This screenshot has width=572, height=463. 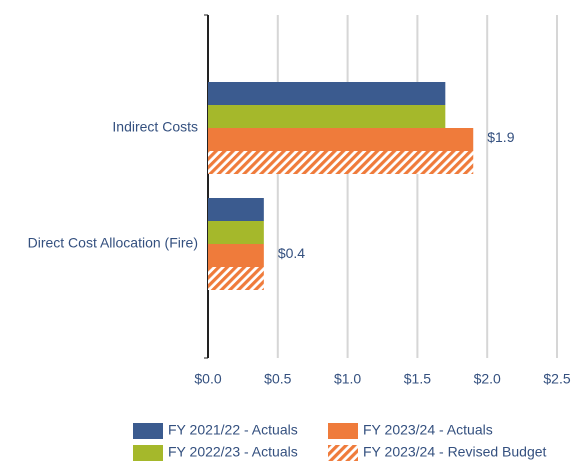 I want to click on legend-label: FY 2023/24 - Revised Budget, so click(x=455, y=452).